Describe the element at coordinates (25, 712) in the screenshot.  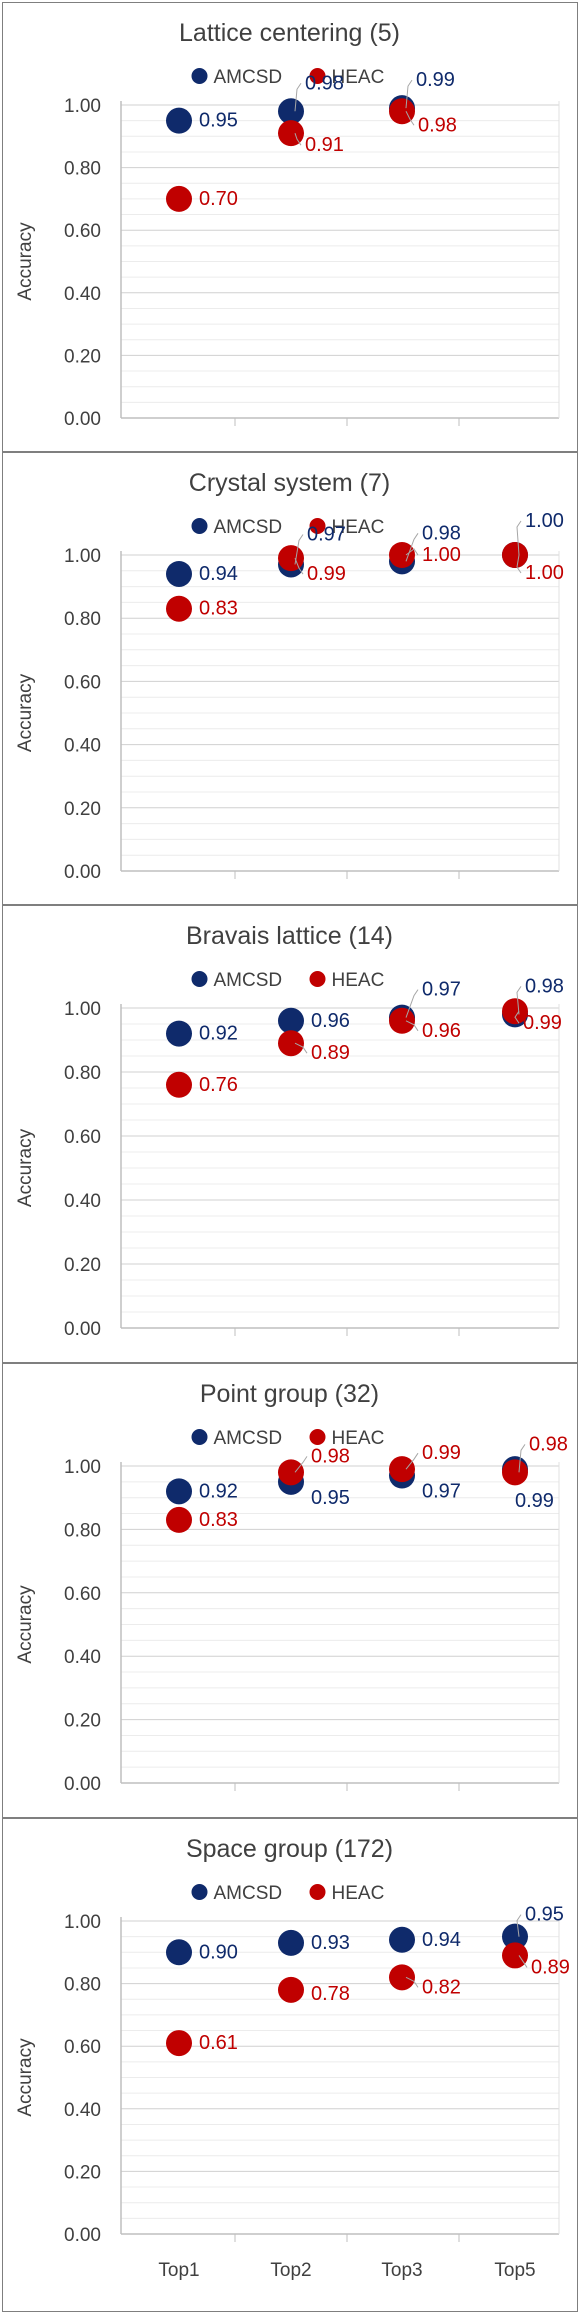
I see `y-axis-label: Accuracy` at that location.